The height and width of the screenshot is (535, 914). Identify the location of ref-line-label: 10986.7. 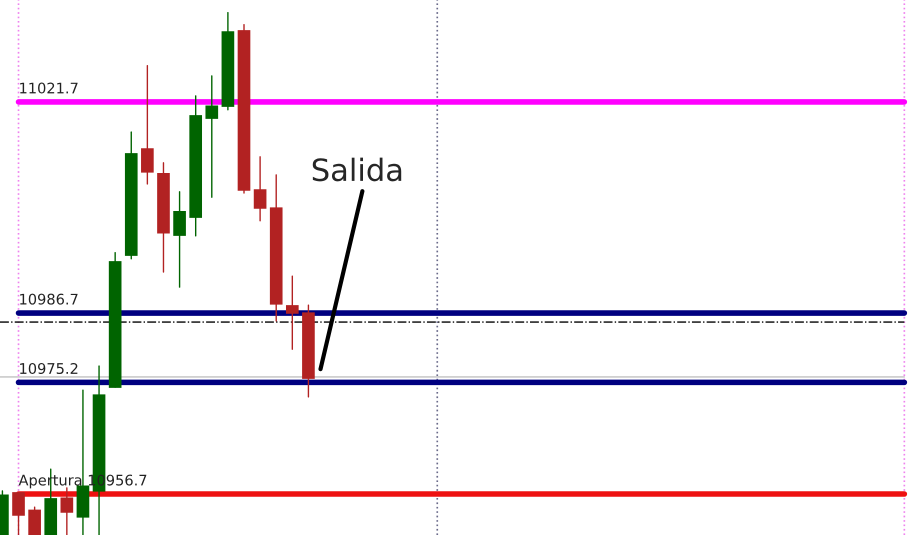
(49, 299).